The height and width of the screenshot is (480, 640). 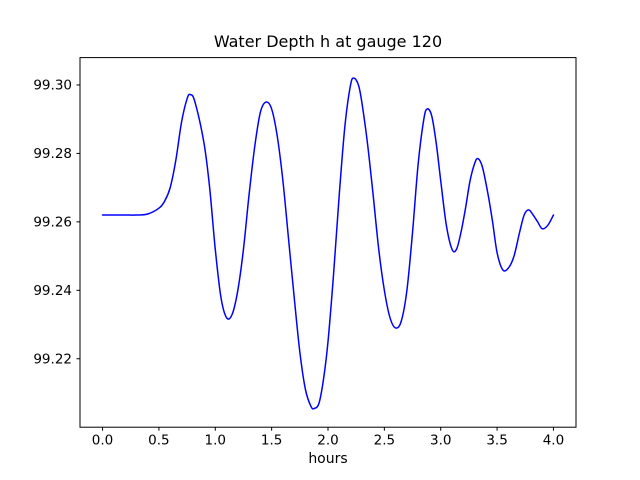 I want to click on y-axis-ticks: 99.22 99.24 99.26 99.28 99.30, so click(x=56, y=222).